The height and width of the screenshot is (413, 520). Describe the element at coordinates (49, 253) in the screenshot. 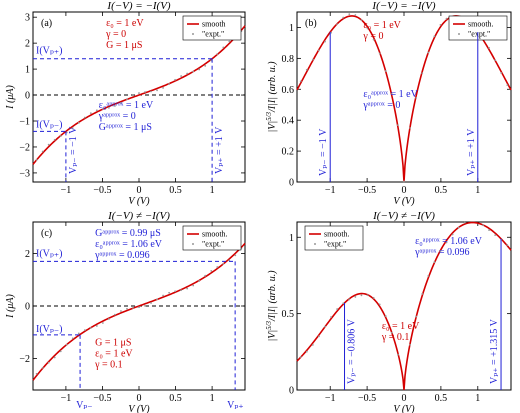

I see `marker-label: I(Vₚ₊)` at that location.